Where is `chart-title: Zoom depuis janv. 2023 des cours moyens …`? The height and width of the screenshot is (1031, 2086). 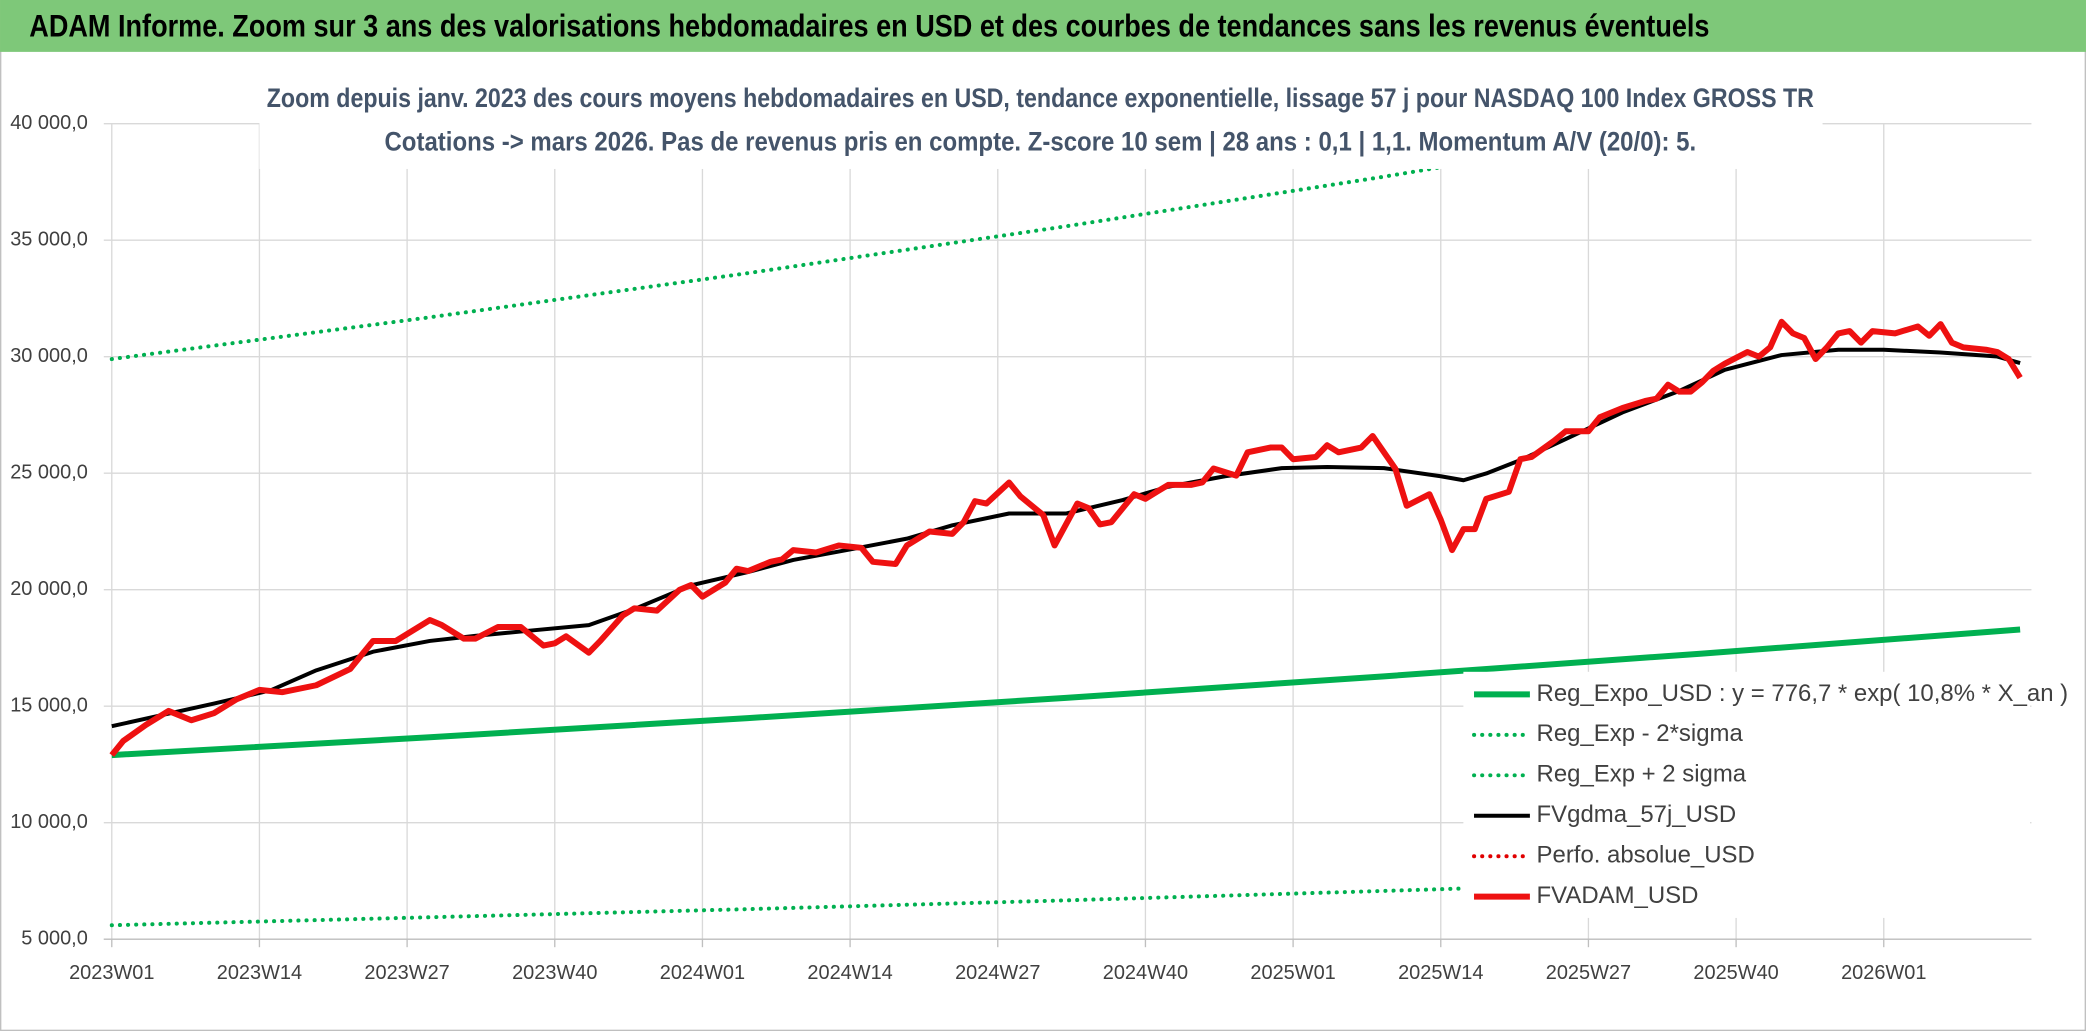 chart-title: Zoom depuis janv. 2023 des cours moyens … is located at coordinates (1040, 98).